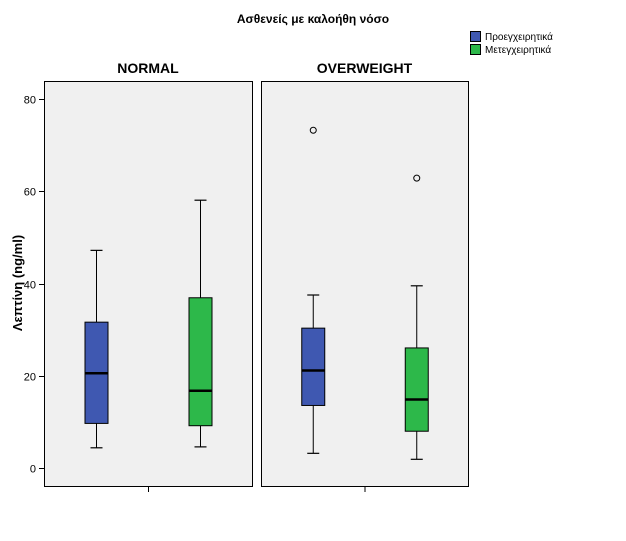 This screenshot has height=541, width=626. I want to click on legend-swatch-pre, so click(475, 36).